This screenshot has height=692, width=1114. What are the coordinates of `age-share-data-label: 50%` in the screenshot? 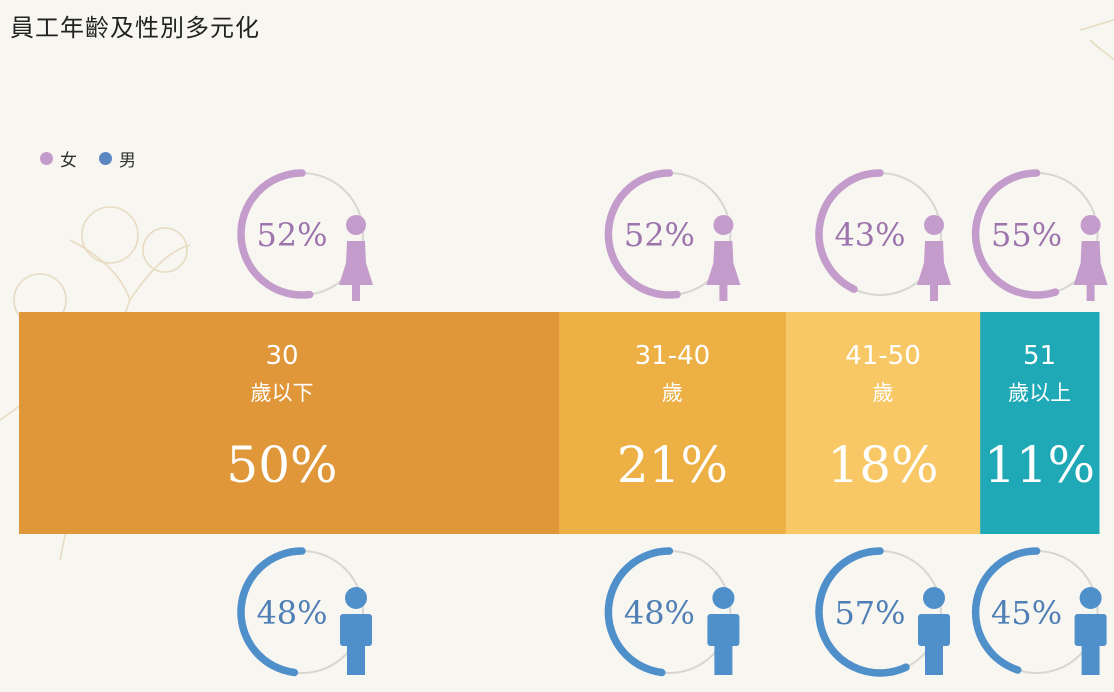 It's located at (281, 465).